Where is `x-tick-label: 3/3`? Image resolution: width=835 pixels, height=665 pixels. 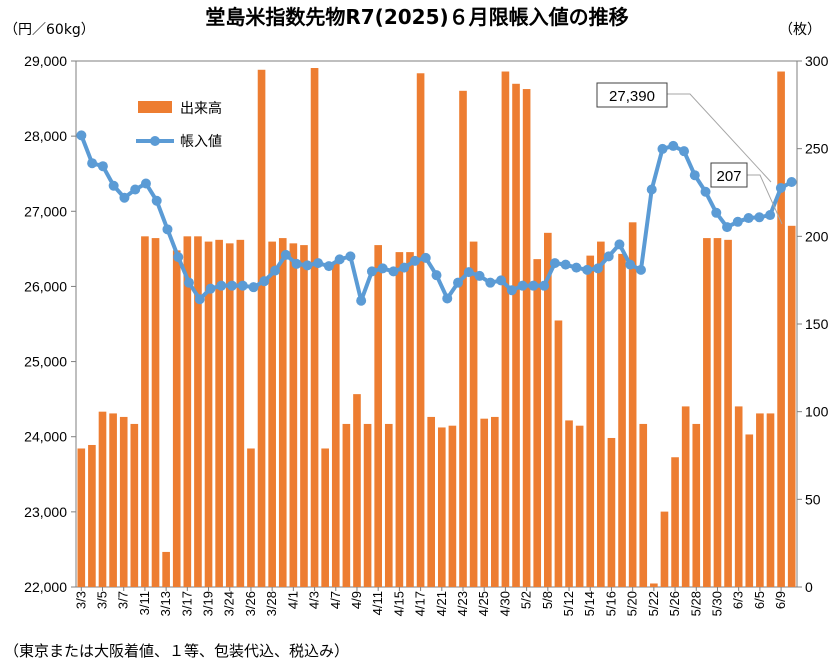 x-tick-label: 3/3 is located at coordinates (80, 600).